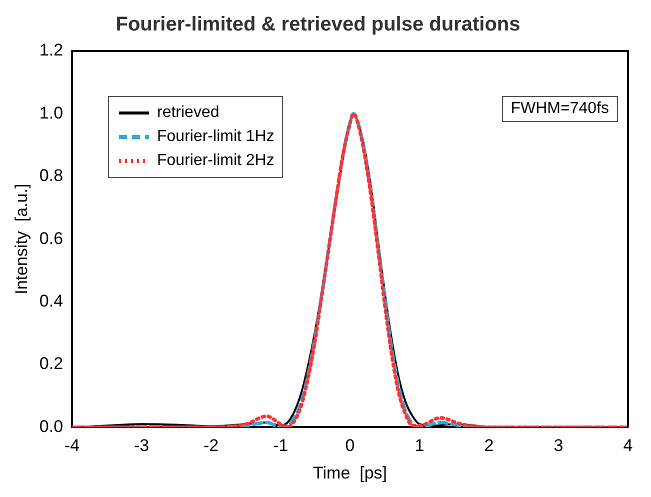  Describe the element at coordinates (188, 113) in the screenshot. I see `legend-label: retrieved` at that location.